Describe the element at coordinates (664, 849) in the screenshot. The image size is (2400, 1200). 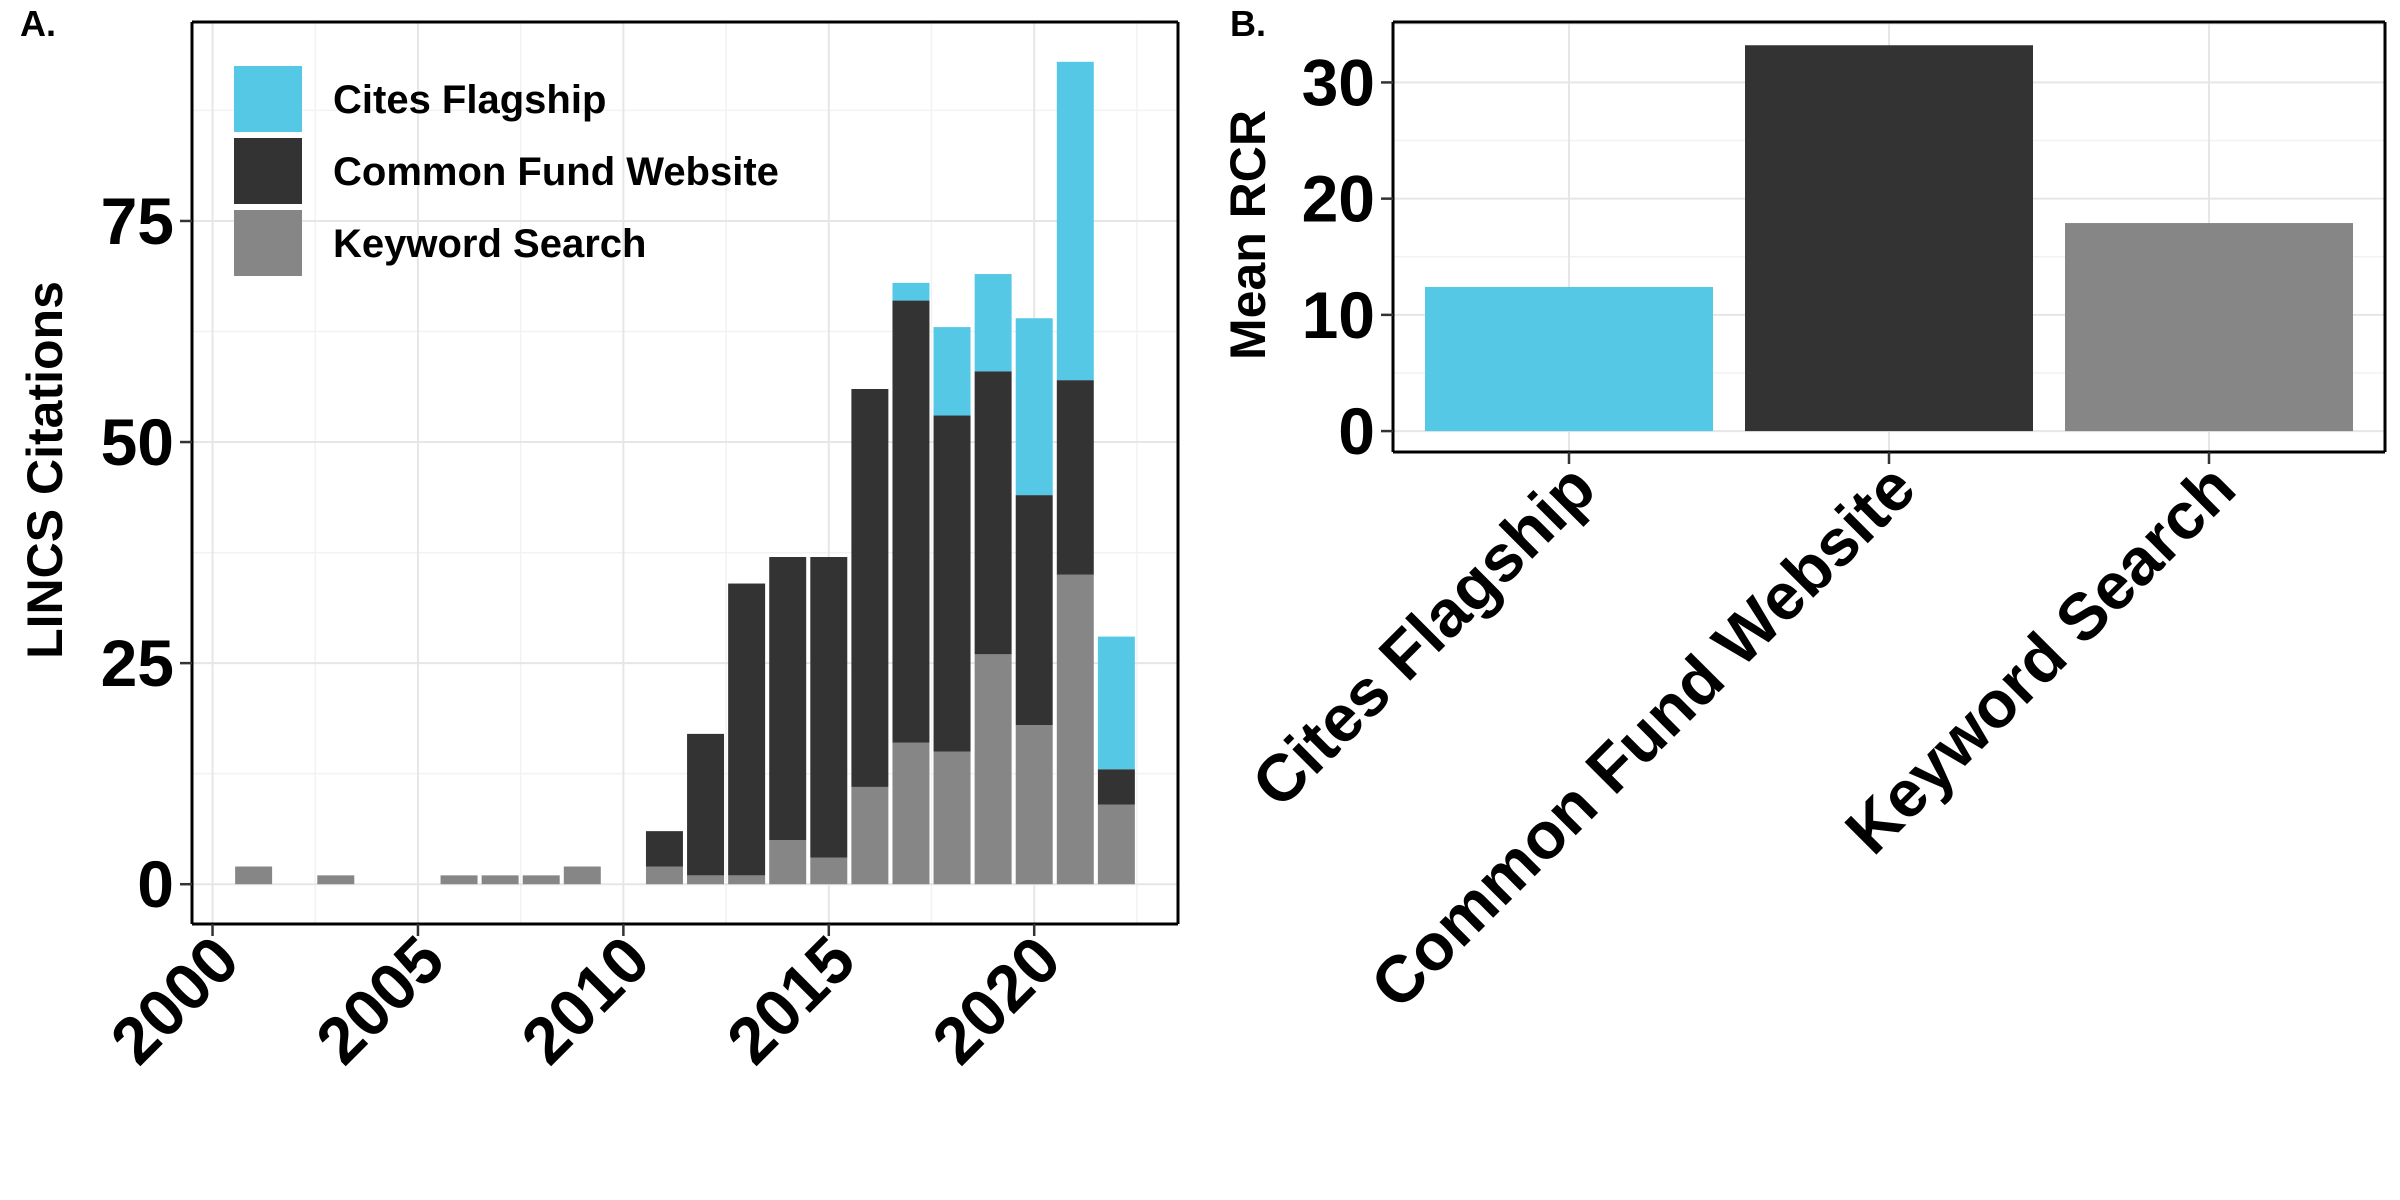
I see `bar-common-fund-website-2011` at that location.